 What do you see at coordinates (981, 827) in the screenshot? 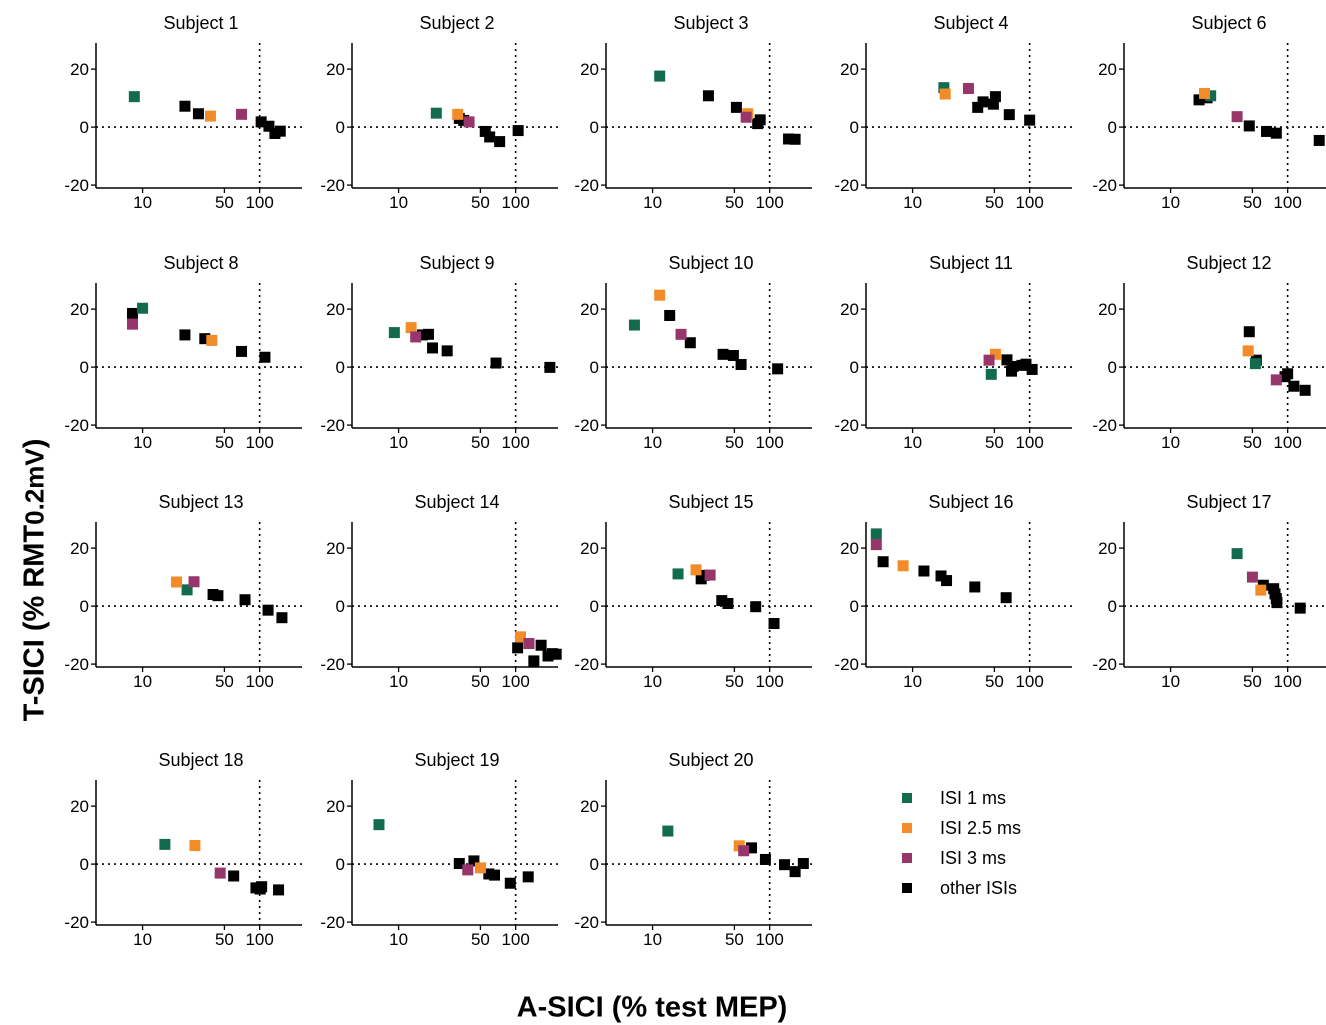
I see `legend-label-isi25: ISI 2.5 ms` at bounding box center [981, 827].